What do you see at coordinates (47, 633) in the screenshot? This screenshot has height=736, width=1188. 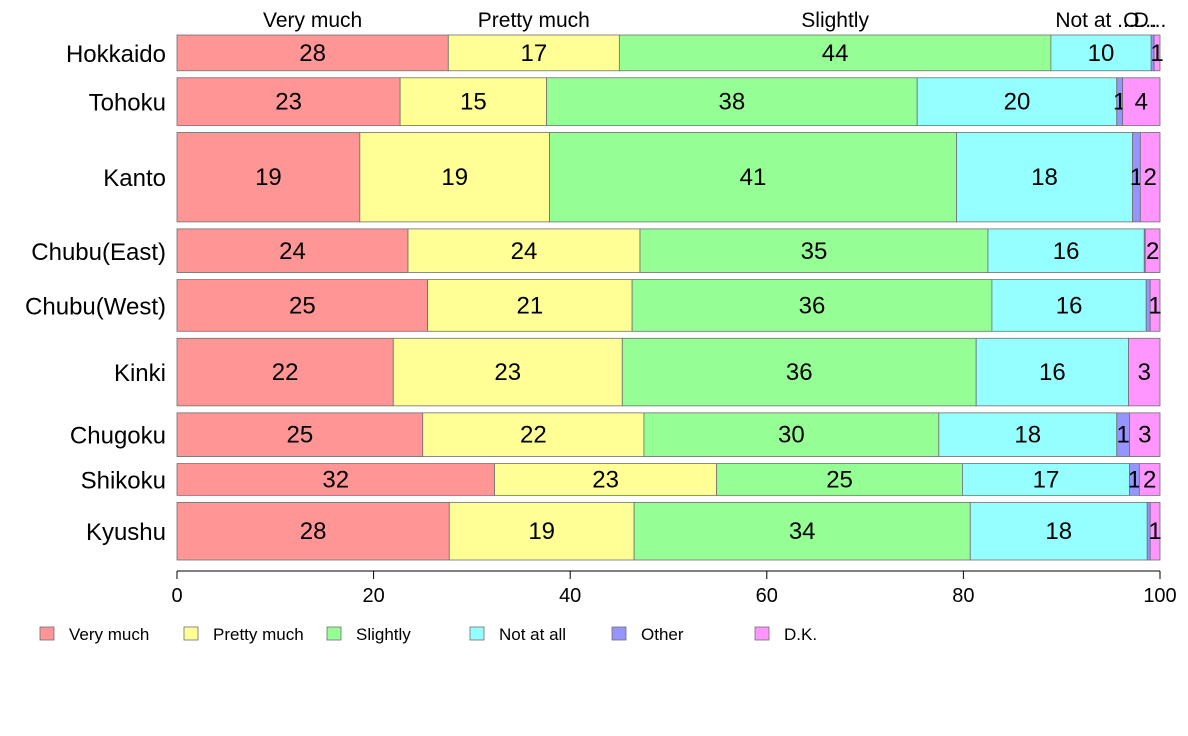 I see `legend-swatch-very-much` at bounding box center [47, 633].